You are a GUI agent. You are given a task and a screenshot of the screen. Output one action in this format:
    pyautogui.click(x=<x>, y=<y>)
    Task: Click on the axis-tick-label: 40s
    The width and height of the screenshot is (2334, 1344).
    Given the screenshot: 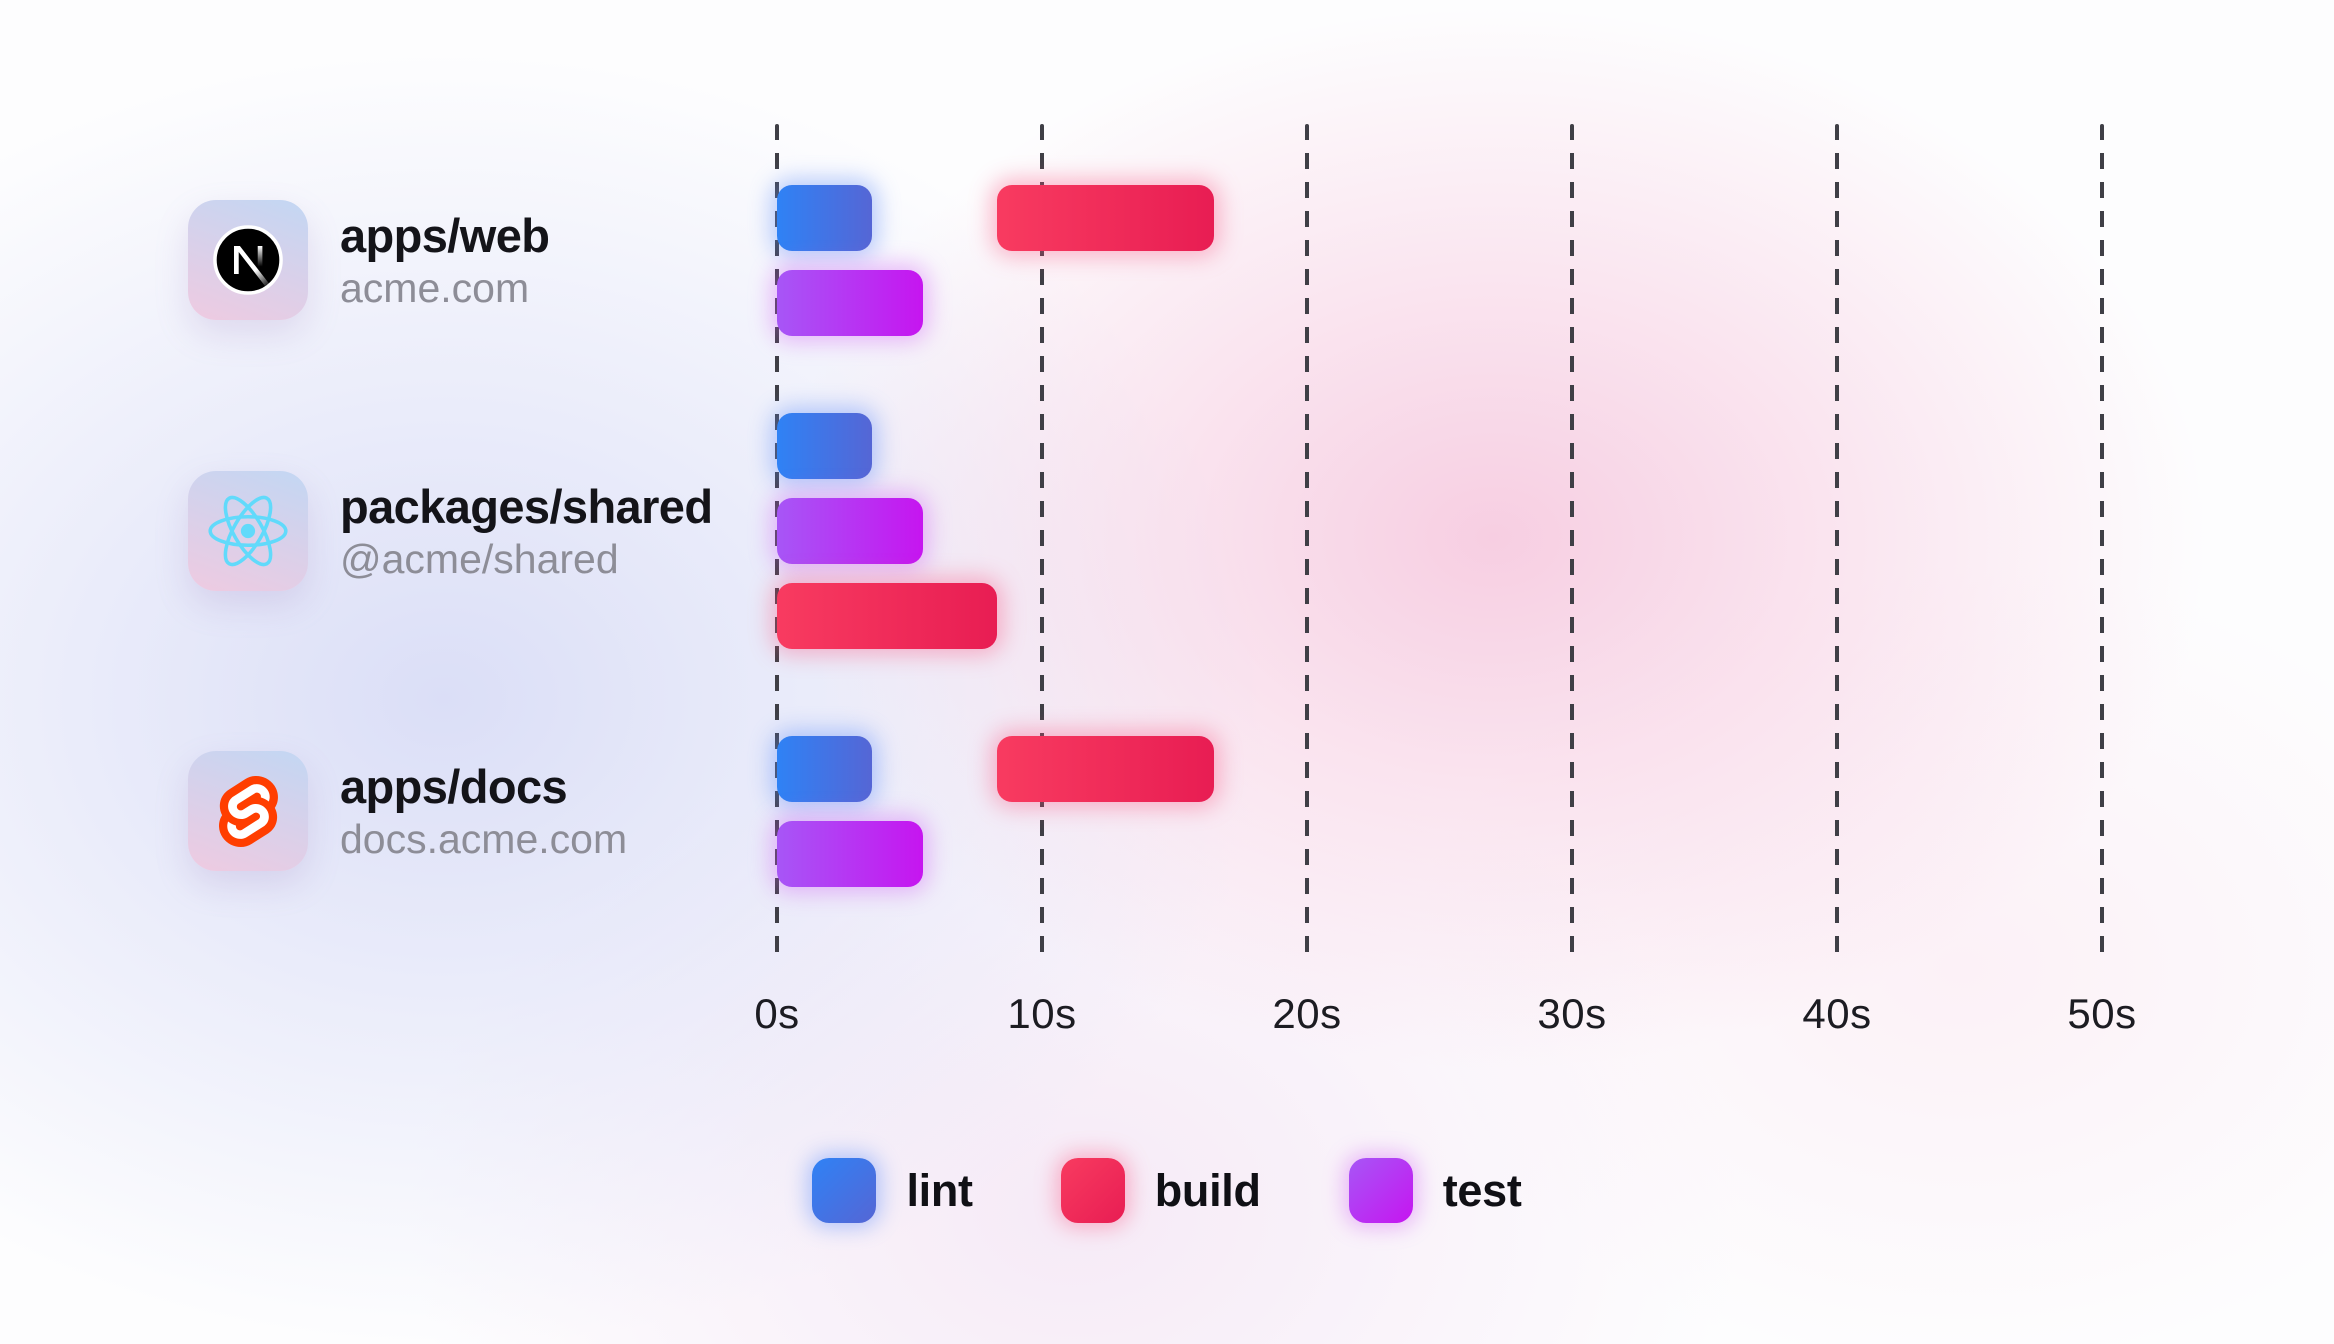 What is the action you would take?
    pyautogui.click(x=1837, y=1013)
    